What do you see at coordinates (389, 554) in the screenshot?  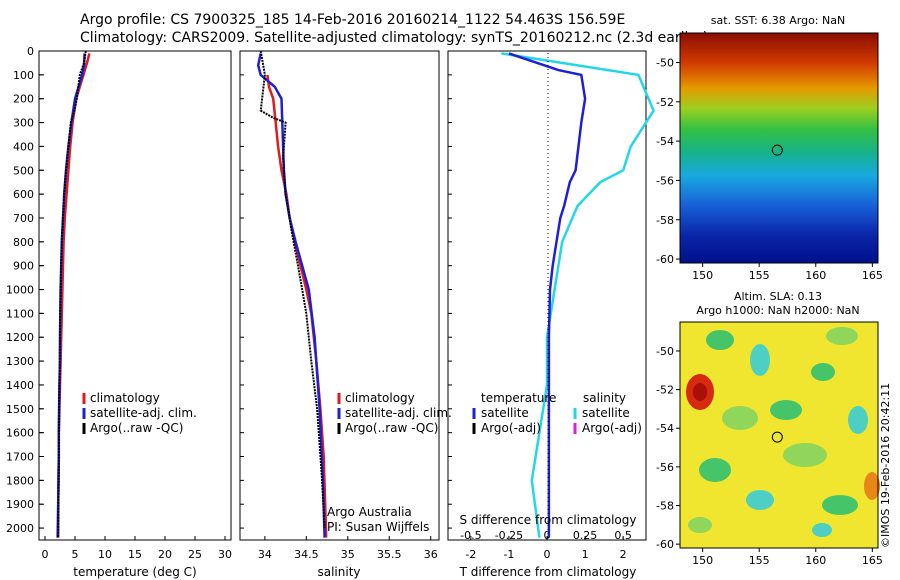 I see `salinity-tick-label: 35.5` at bounding box center [389, 554].